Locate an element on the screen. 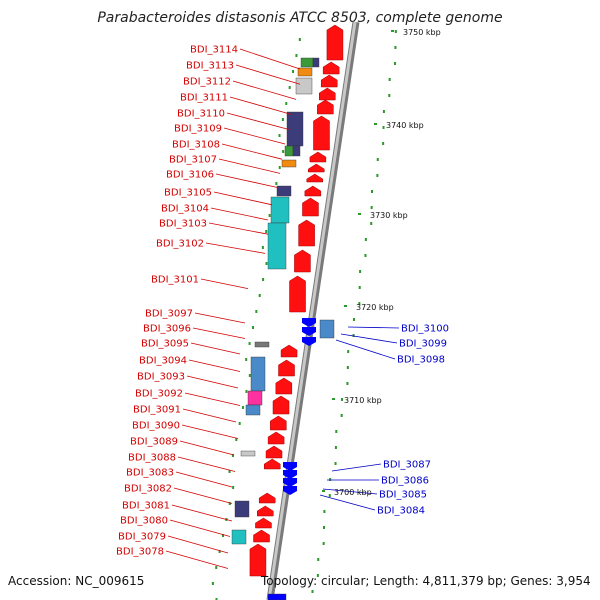  gene-label-left: BDI_3104 is located at coordinates (185, 209).